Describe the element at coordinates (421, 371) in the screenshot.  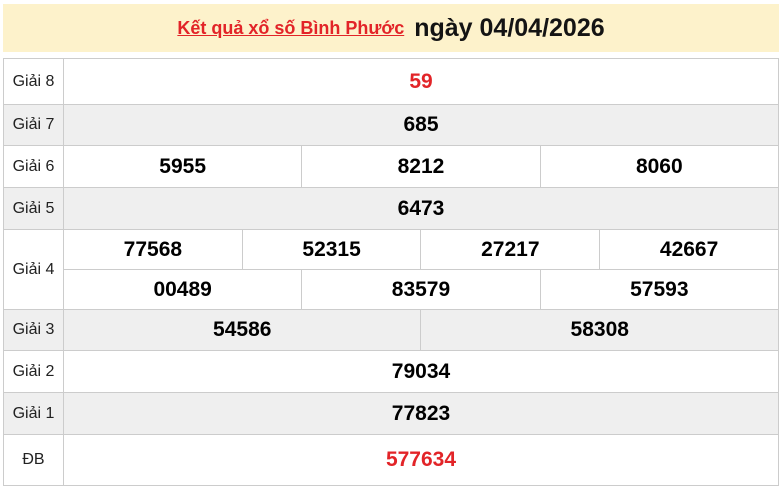
I see `prize-number: 79034` at that location.